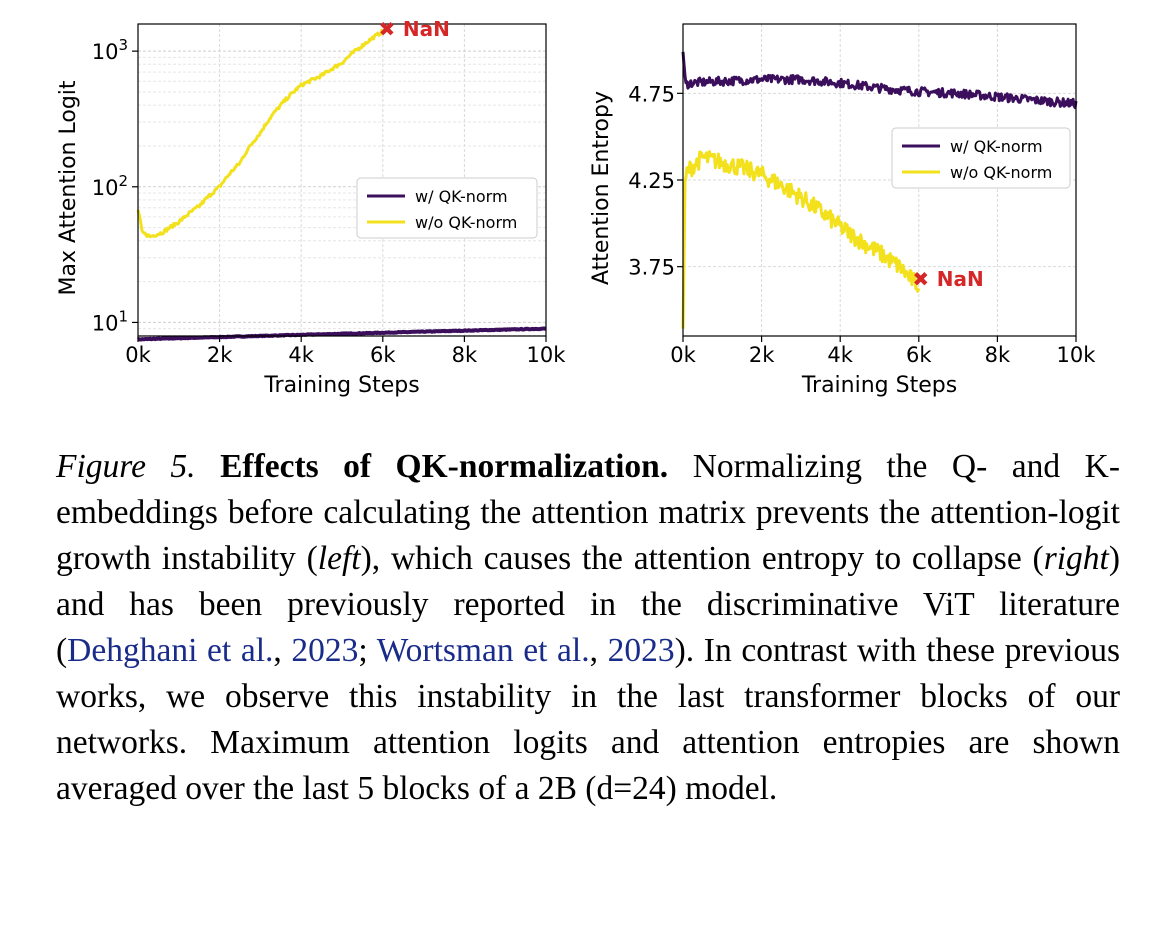  Describe the element at coordinates (1076, 558) in the screenshot. I see `caption-right: right` at that location.